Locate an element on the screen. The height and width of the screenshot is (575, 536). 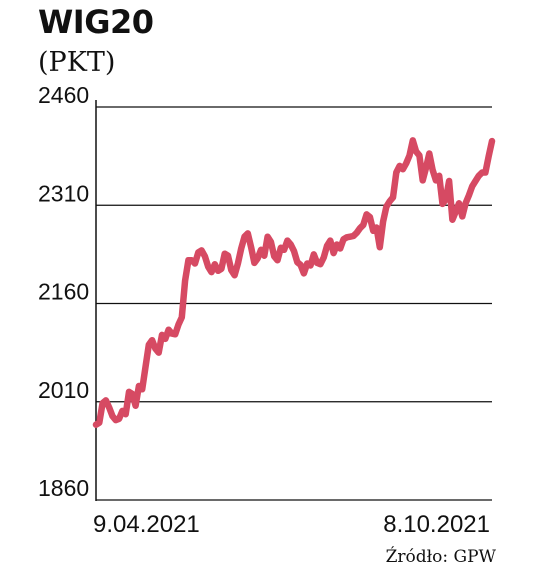
y-tick-label: 2310 is located at coordinates (63, 193).